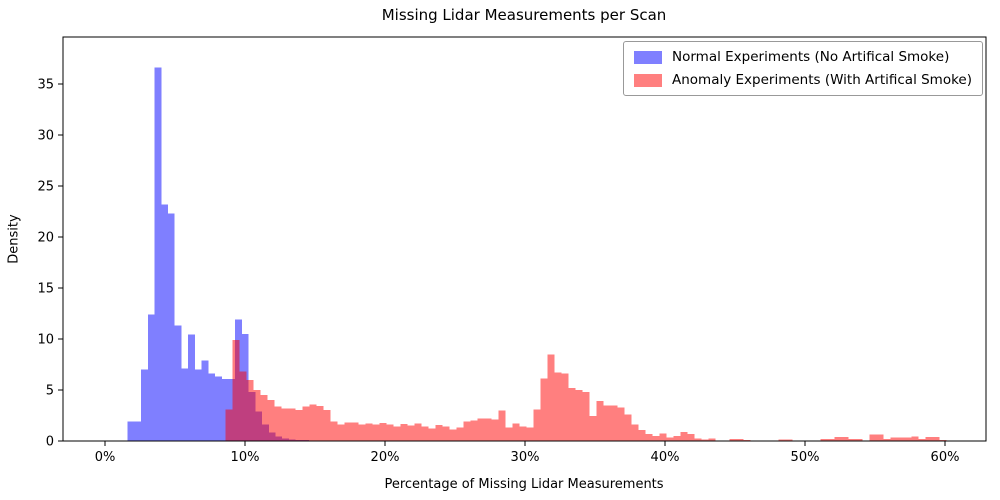  I want to click on x-tick-label: 40%, so click(665, 457).